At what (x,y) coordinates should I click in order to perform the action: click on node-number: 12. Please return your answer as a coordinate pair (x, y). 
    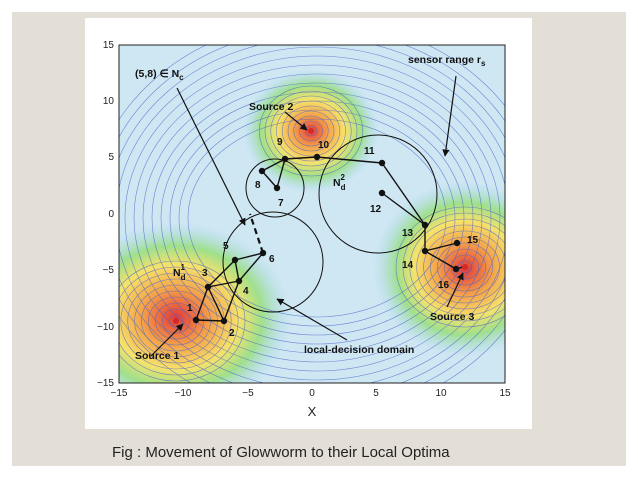
    Looking at the image, I should click on (376, 209).